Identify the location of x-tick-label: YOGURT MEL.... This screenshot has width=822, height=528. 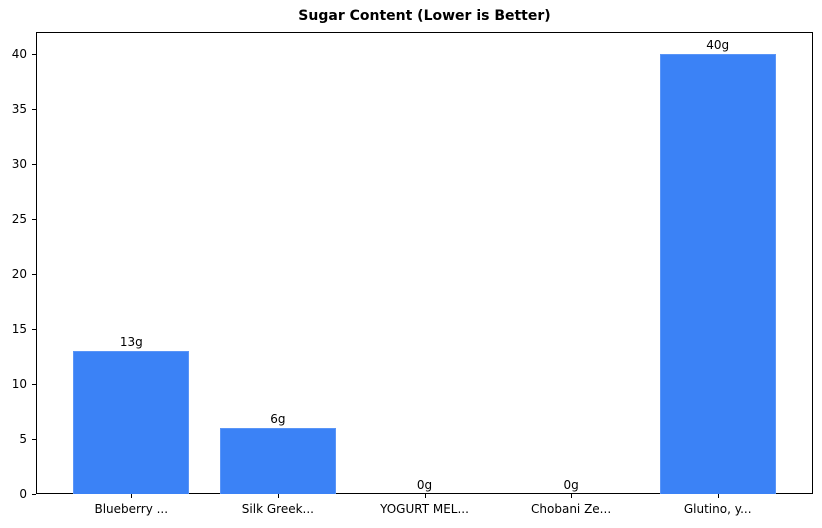
(424, 509).